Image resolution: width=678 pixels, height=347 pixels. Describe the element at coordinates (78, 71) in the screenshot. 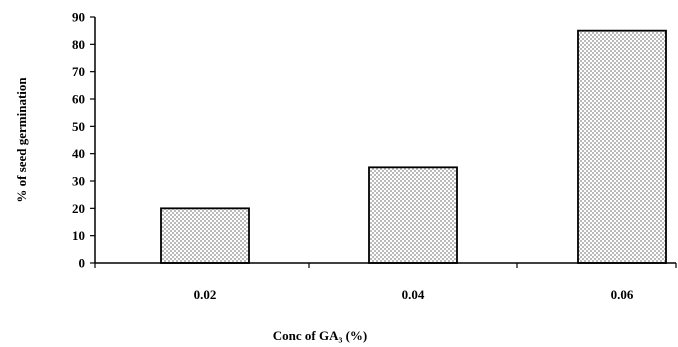

I see `y-tick-label: 70` at that location.